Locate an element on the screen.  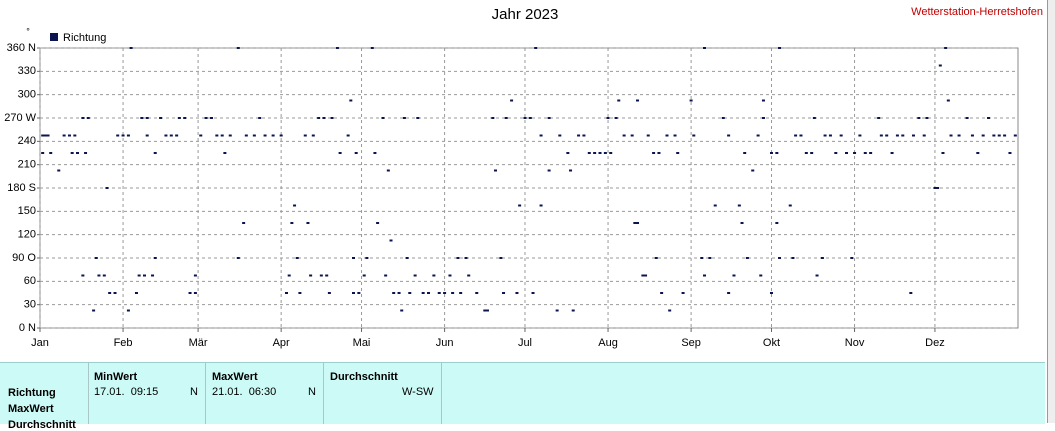
station-name: Wetterstation-Herretshofen is located at coordinates (977, 12).